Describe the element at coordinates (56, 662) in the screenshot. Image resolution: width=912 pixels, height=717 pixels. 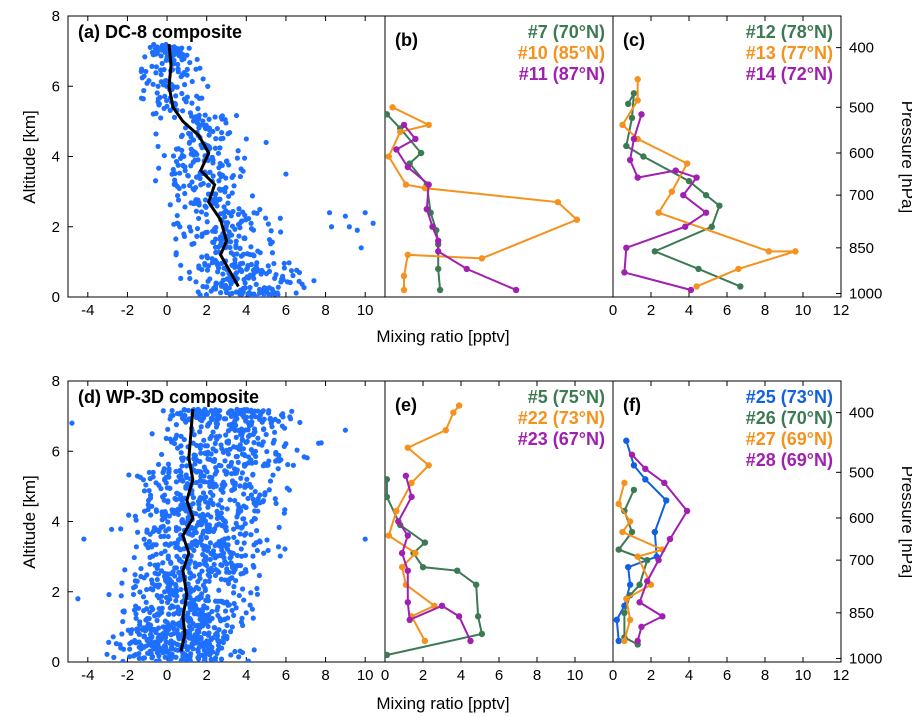
I see `y-tick-label: 0` at that location.